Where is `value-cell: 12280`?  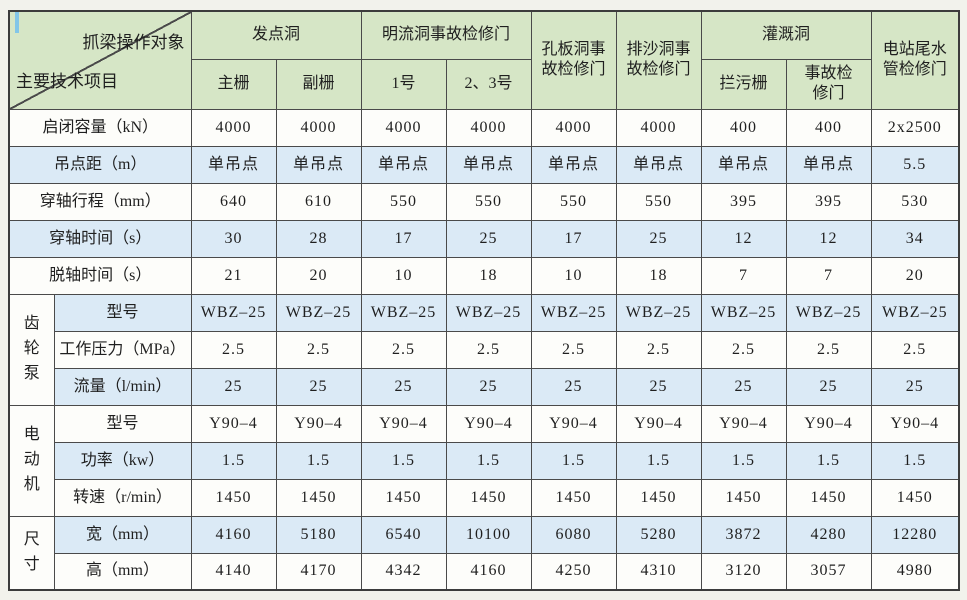
value-cell: 12280 is located at coordinates (915, 534).